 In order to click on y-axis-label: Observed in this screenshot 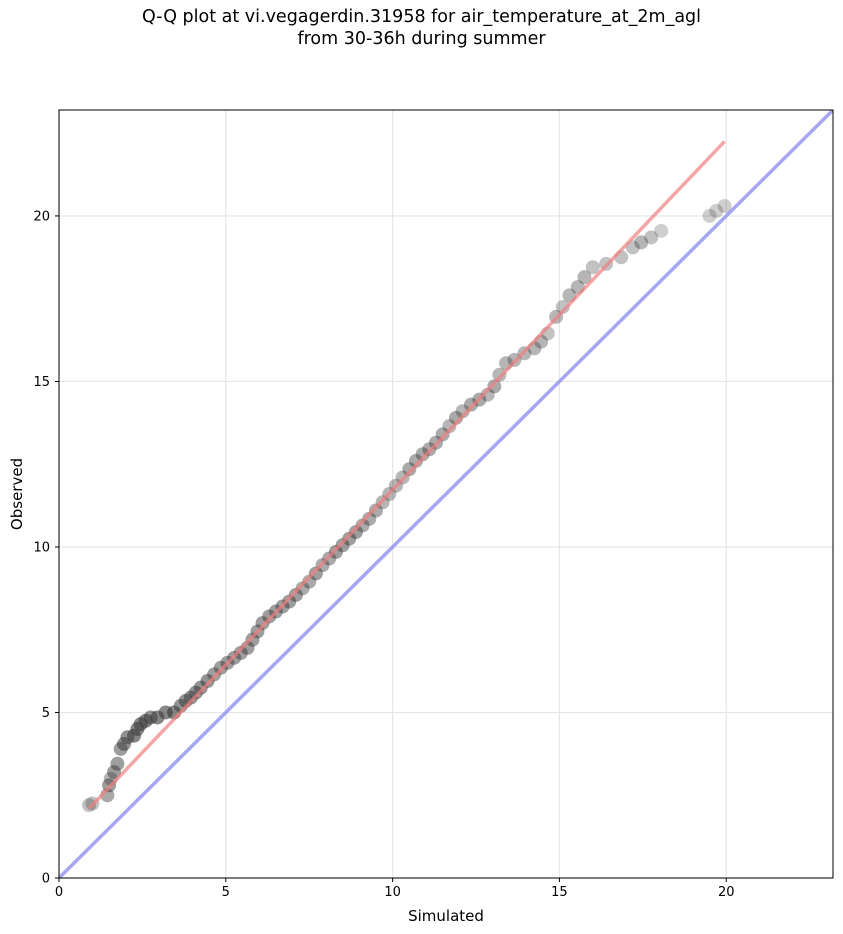, I will do `click(17, 494)`.